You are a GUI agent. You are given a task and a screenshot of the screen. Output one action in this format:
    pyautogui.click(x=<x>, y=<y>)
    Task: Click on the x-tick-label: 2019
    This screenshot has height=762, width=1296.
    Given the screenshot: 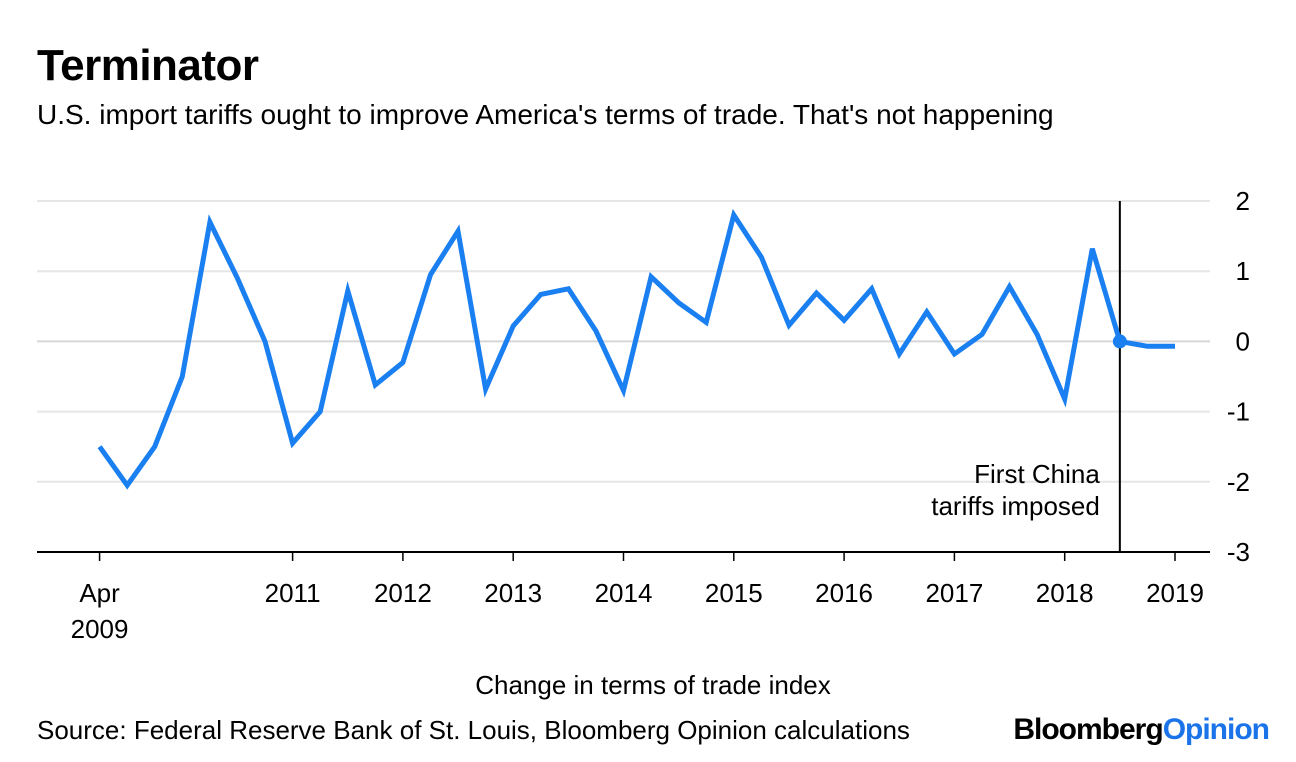 What is the action you would take?
    pyautogui.click(x=1175, y=593)
    